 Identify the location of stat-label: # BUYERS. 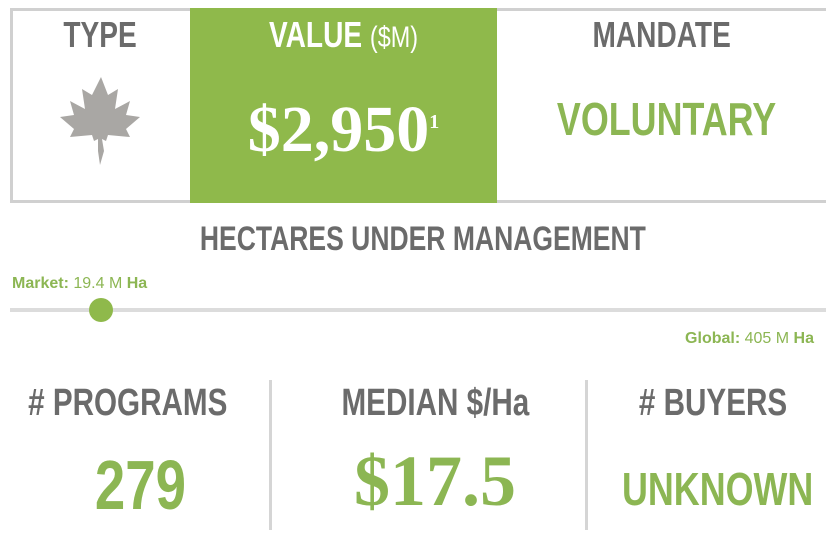
(713, 403).